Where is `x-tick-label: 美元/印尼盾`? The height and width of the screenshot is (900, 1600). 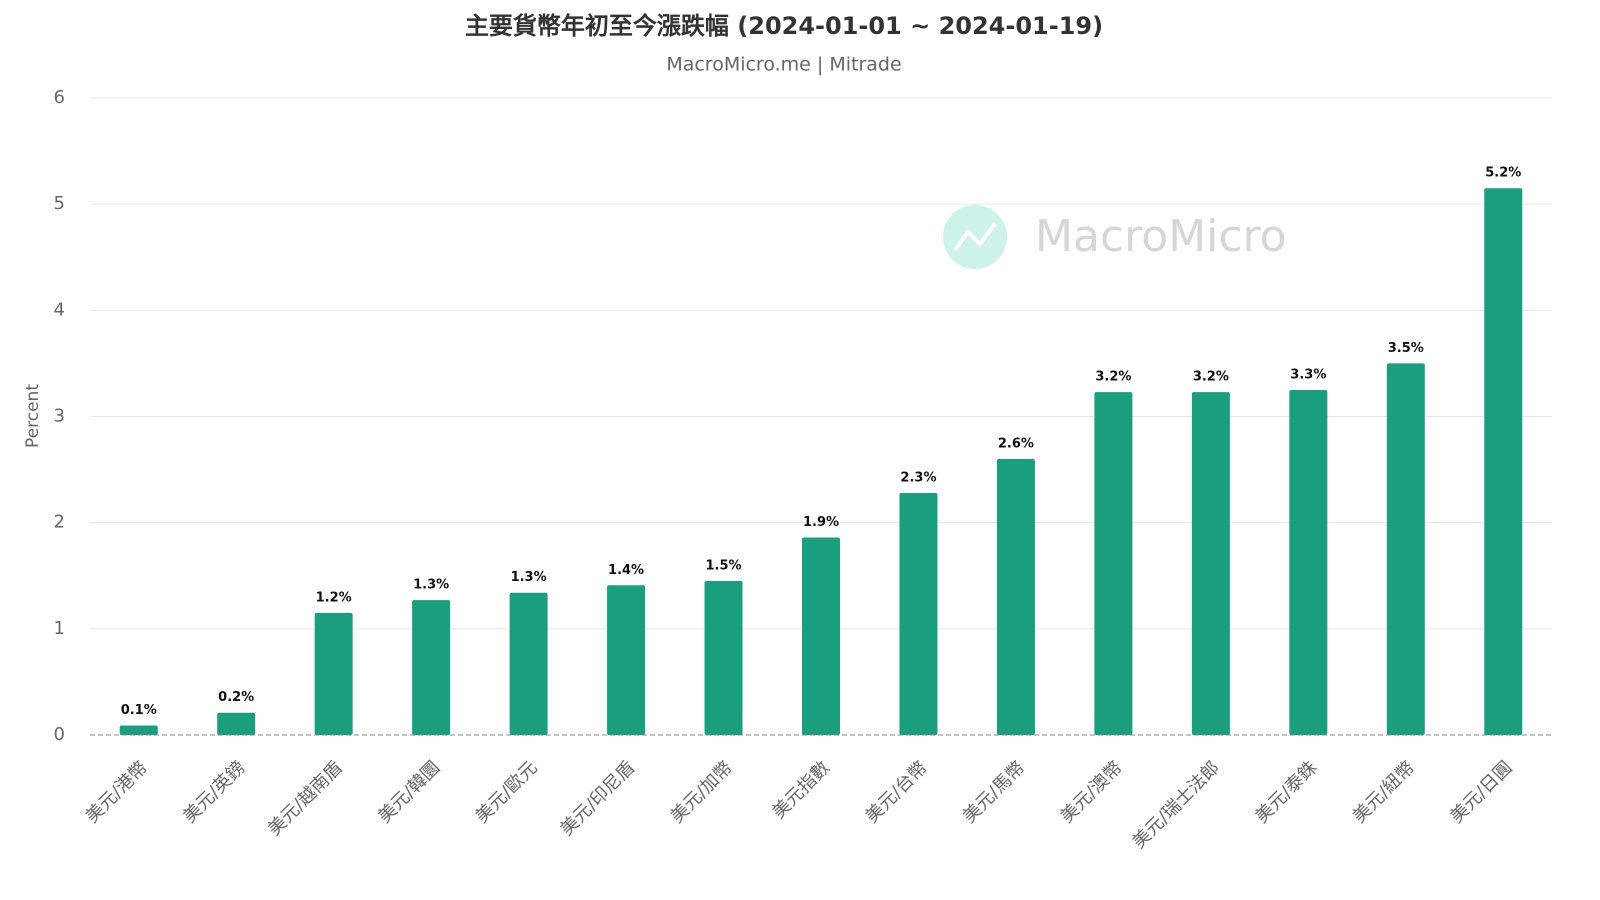 x-tick-label: 美元/印尼盾 is located at coordinates (597, 798).